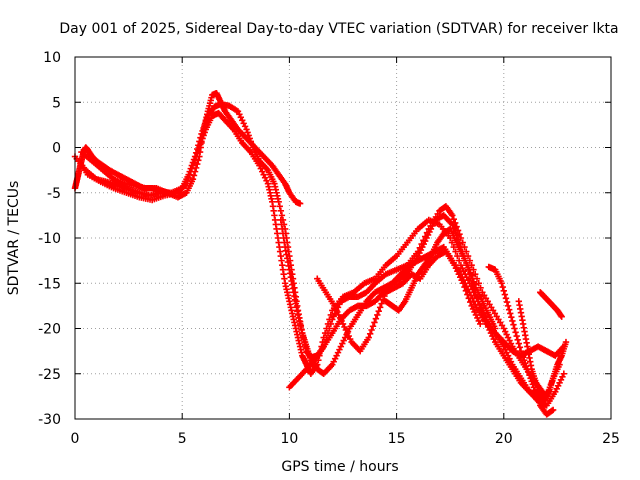 The height and width of the screenshot is (480, 640). I want to click on x-tick-label: 20, so click(504, 439).